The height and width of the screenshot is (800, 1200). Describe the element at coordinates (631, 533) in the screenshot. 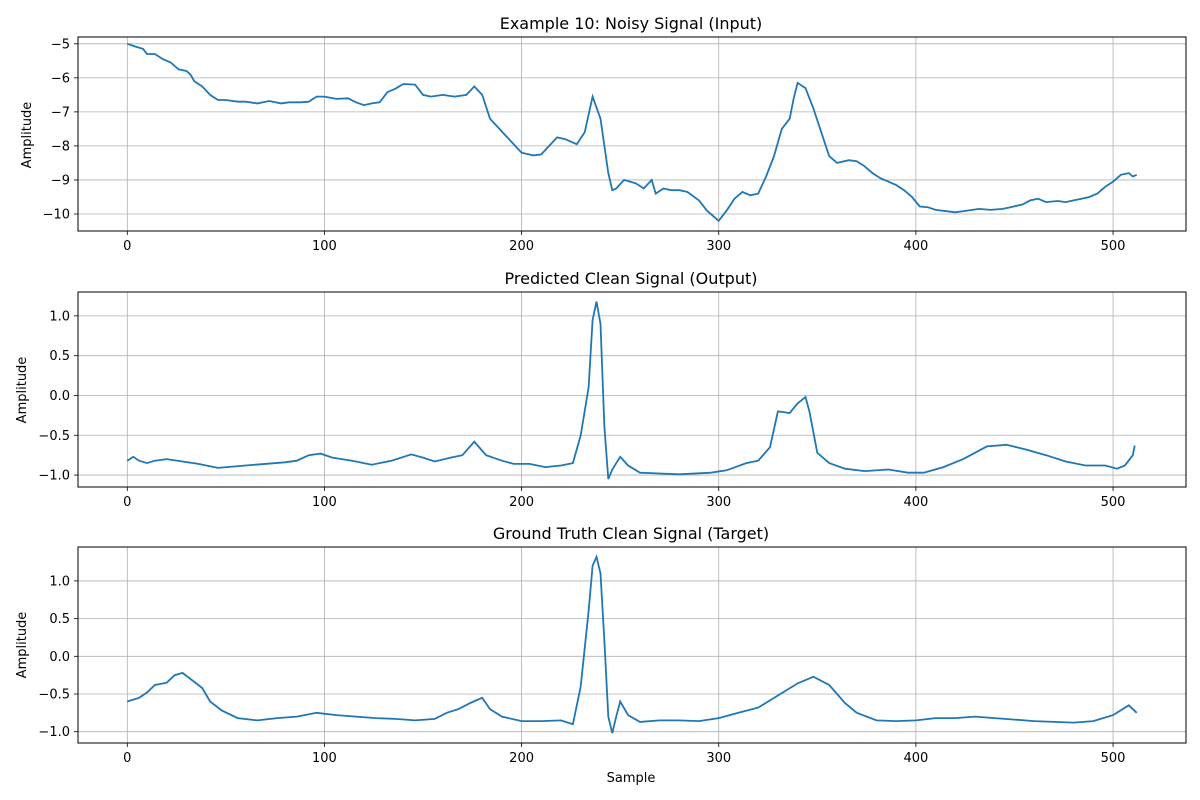

I see `chart-title: Ground Truth Clean Signal (Target)` at that location.